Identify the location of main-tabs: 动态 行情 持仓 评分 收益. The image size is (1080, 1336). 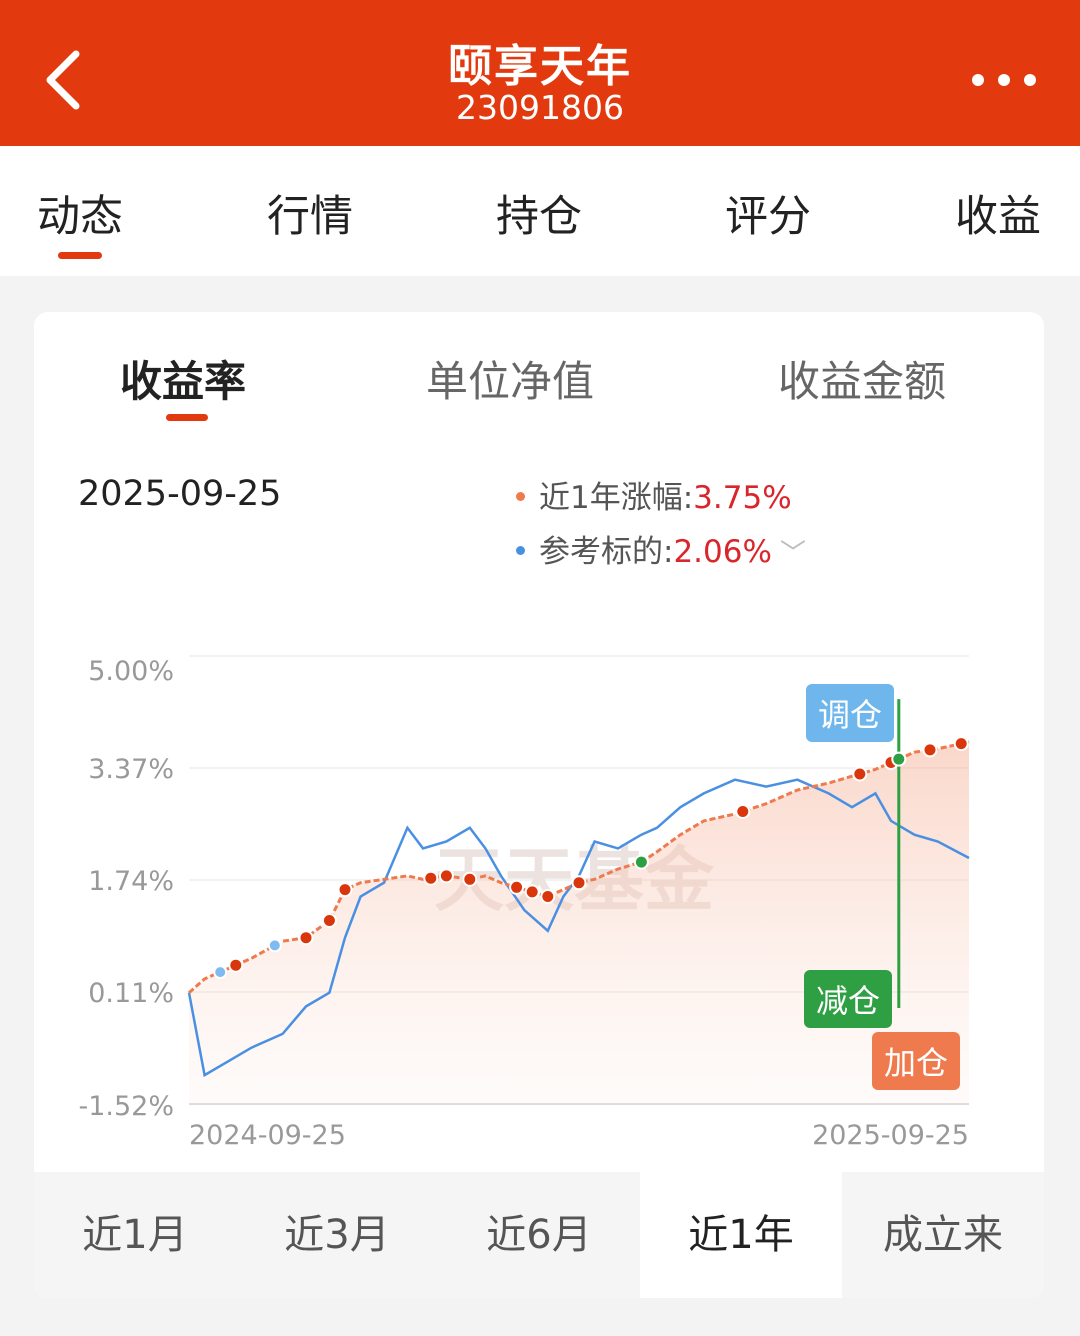
(540, 211).